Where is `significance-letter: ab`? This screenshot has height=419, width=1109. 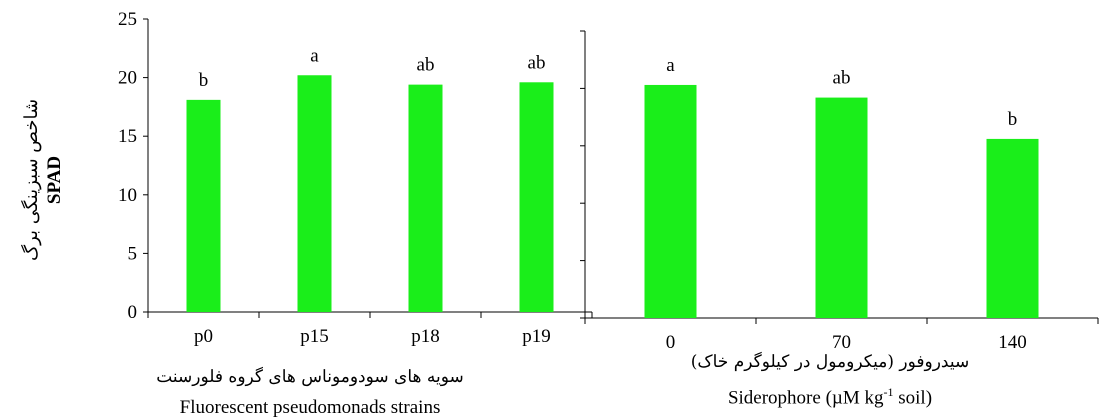
significance-letter: ab is located at coordinates (842, 78).